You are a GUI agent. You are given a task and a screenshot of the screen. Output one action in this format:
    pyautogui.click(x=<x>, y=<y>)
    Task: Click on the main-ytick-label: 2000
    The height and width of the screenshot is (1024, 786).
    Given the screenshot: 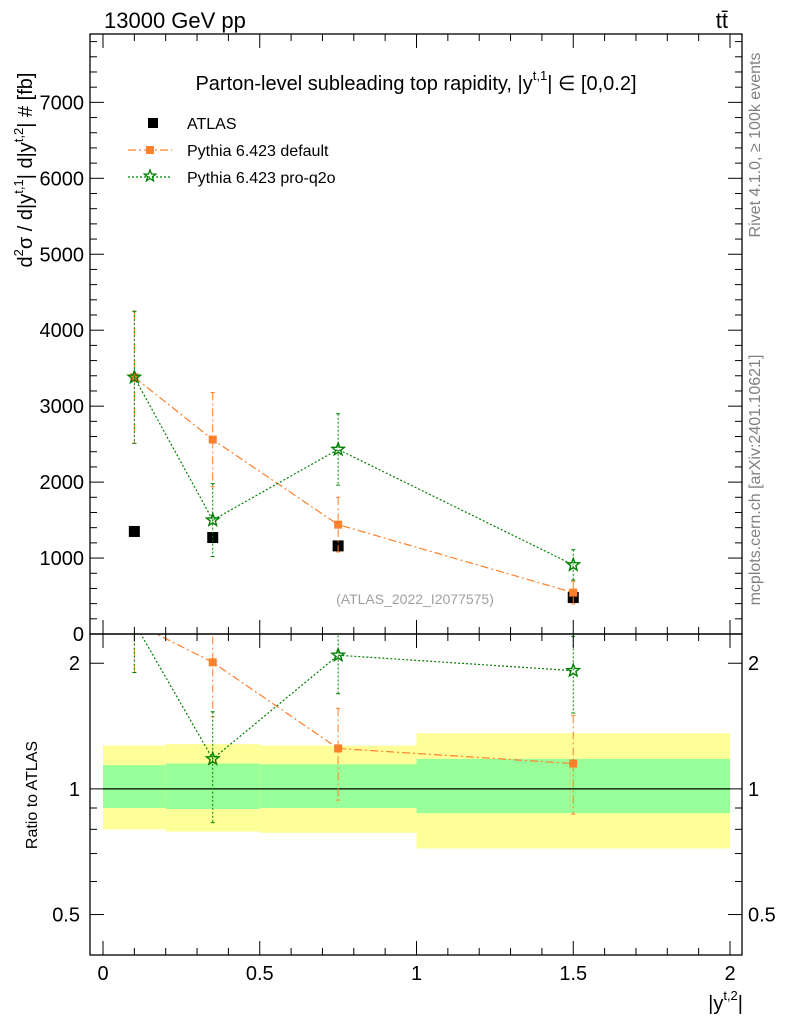 What is the action you would take?
    pyautogui.click(x=62, y=483)
    